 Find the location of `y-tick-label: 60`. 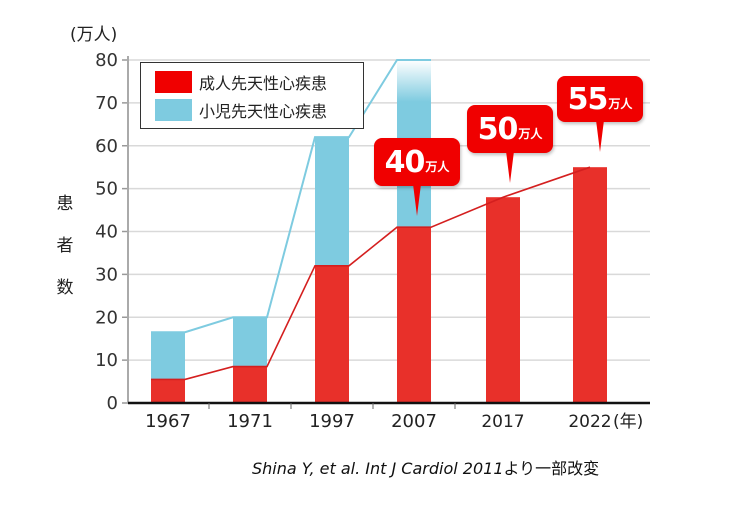

y-tick-label: 60 is located at coordinates (106, 146).